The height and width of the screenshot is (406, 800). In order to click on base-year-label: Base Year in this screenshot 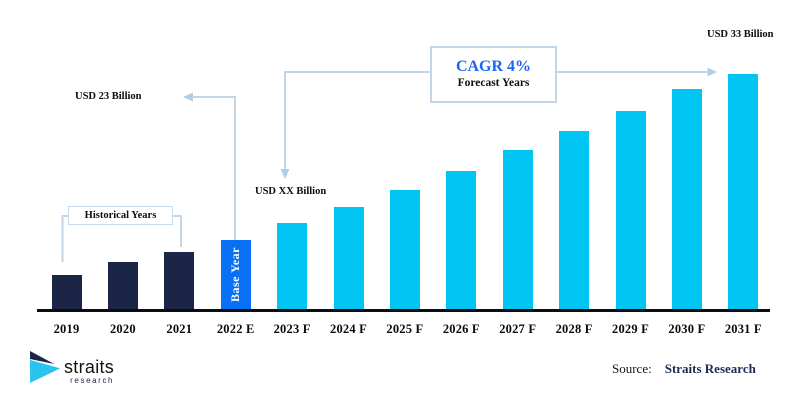, I will do `click(235, 275)`.